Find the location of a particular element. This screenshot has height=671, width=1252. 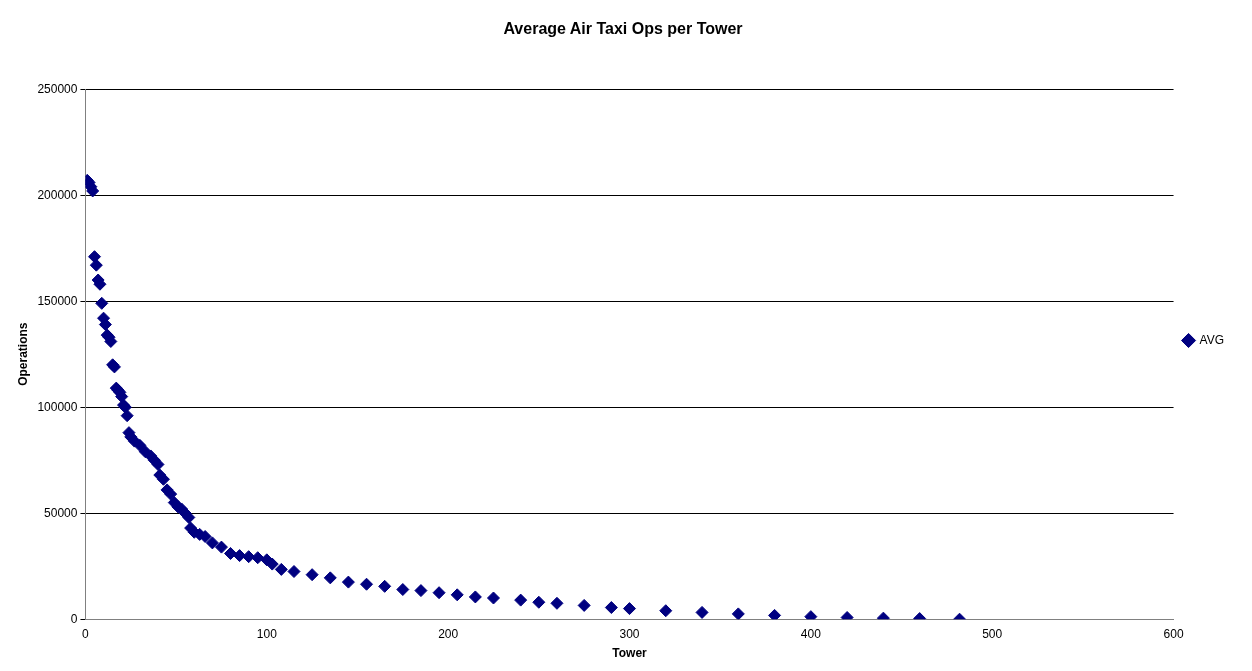

x-tick-label: 300 is located at coordinates (629, 633).